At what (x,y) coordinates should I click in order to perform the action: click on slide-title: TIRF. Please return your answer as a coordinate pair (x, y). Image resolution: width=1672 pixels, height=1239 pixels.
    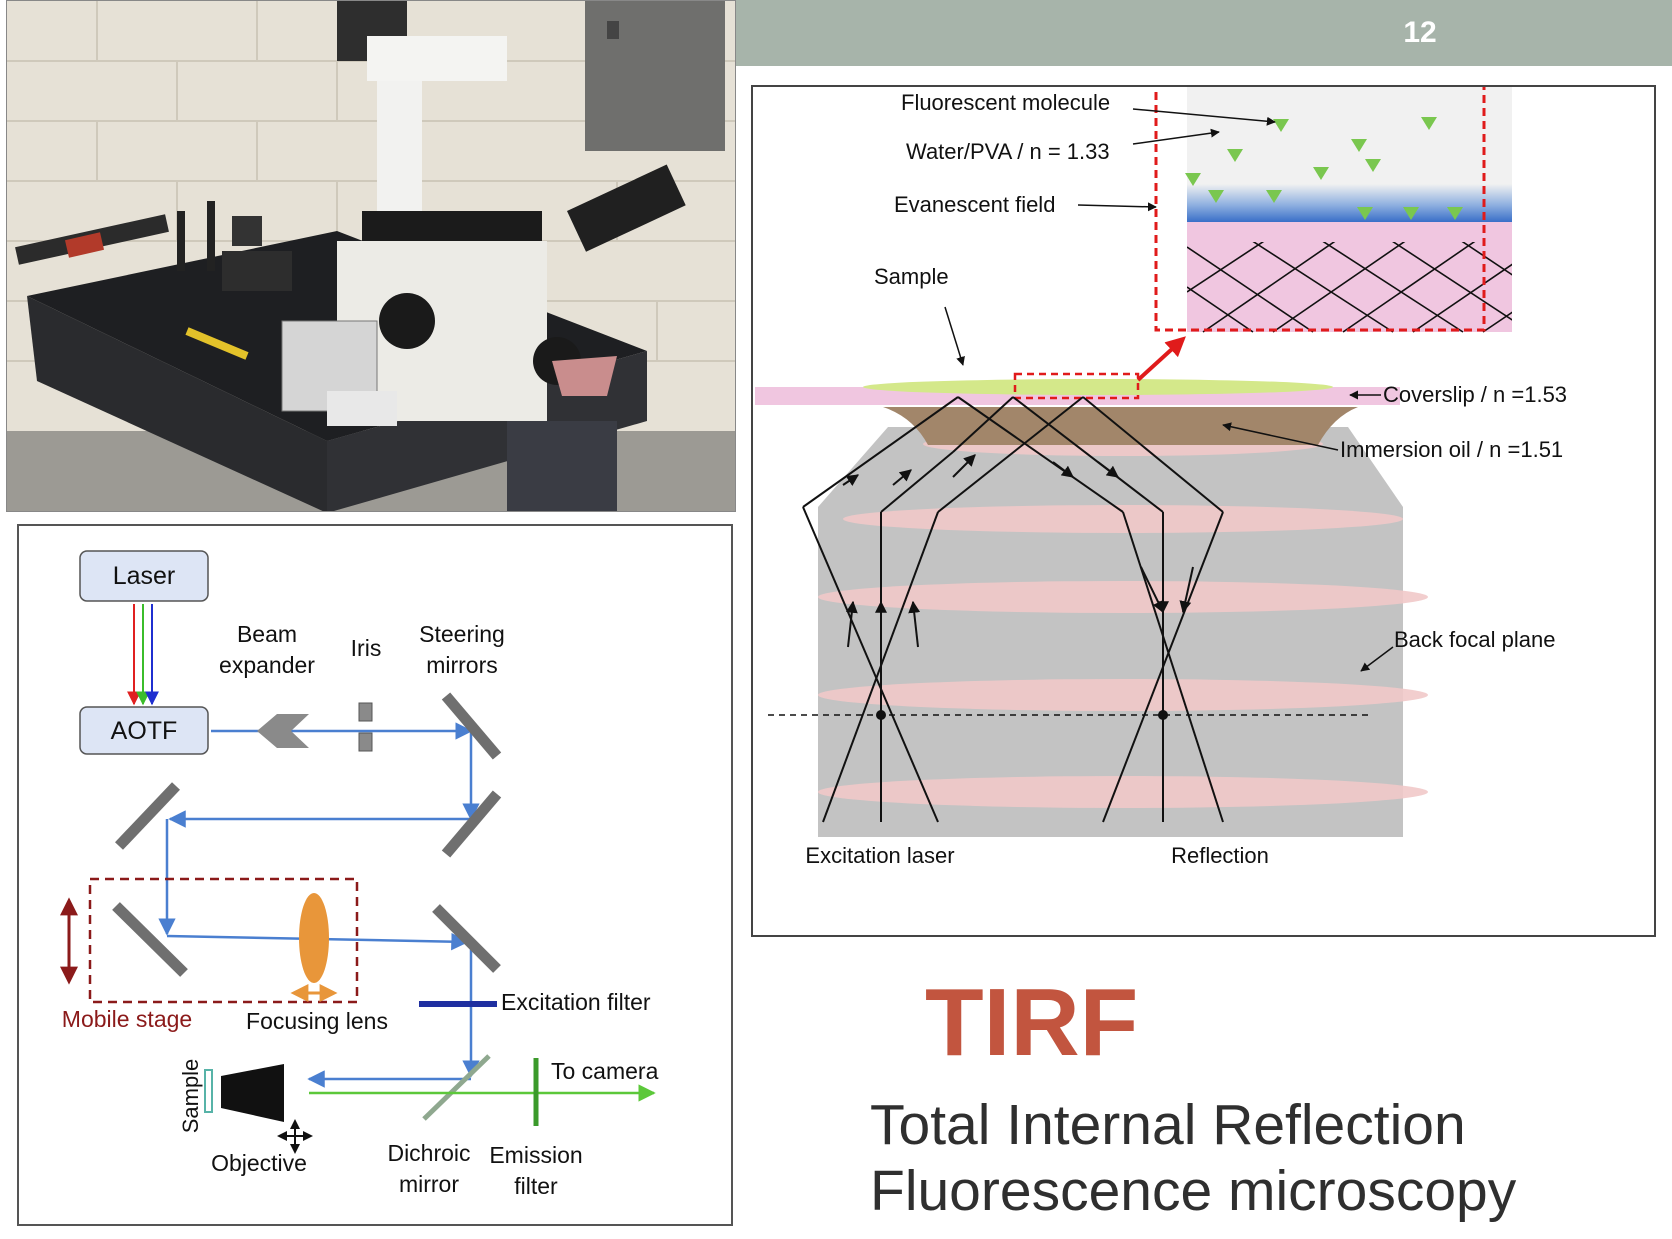
    Looking at the image, I should click on (1032, 1022).